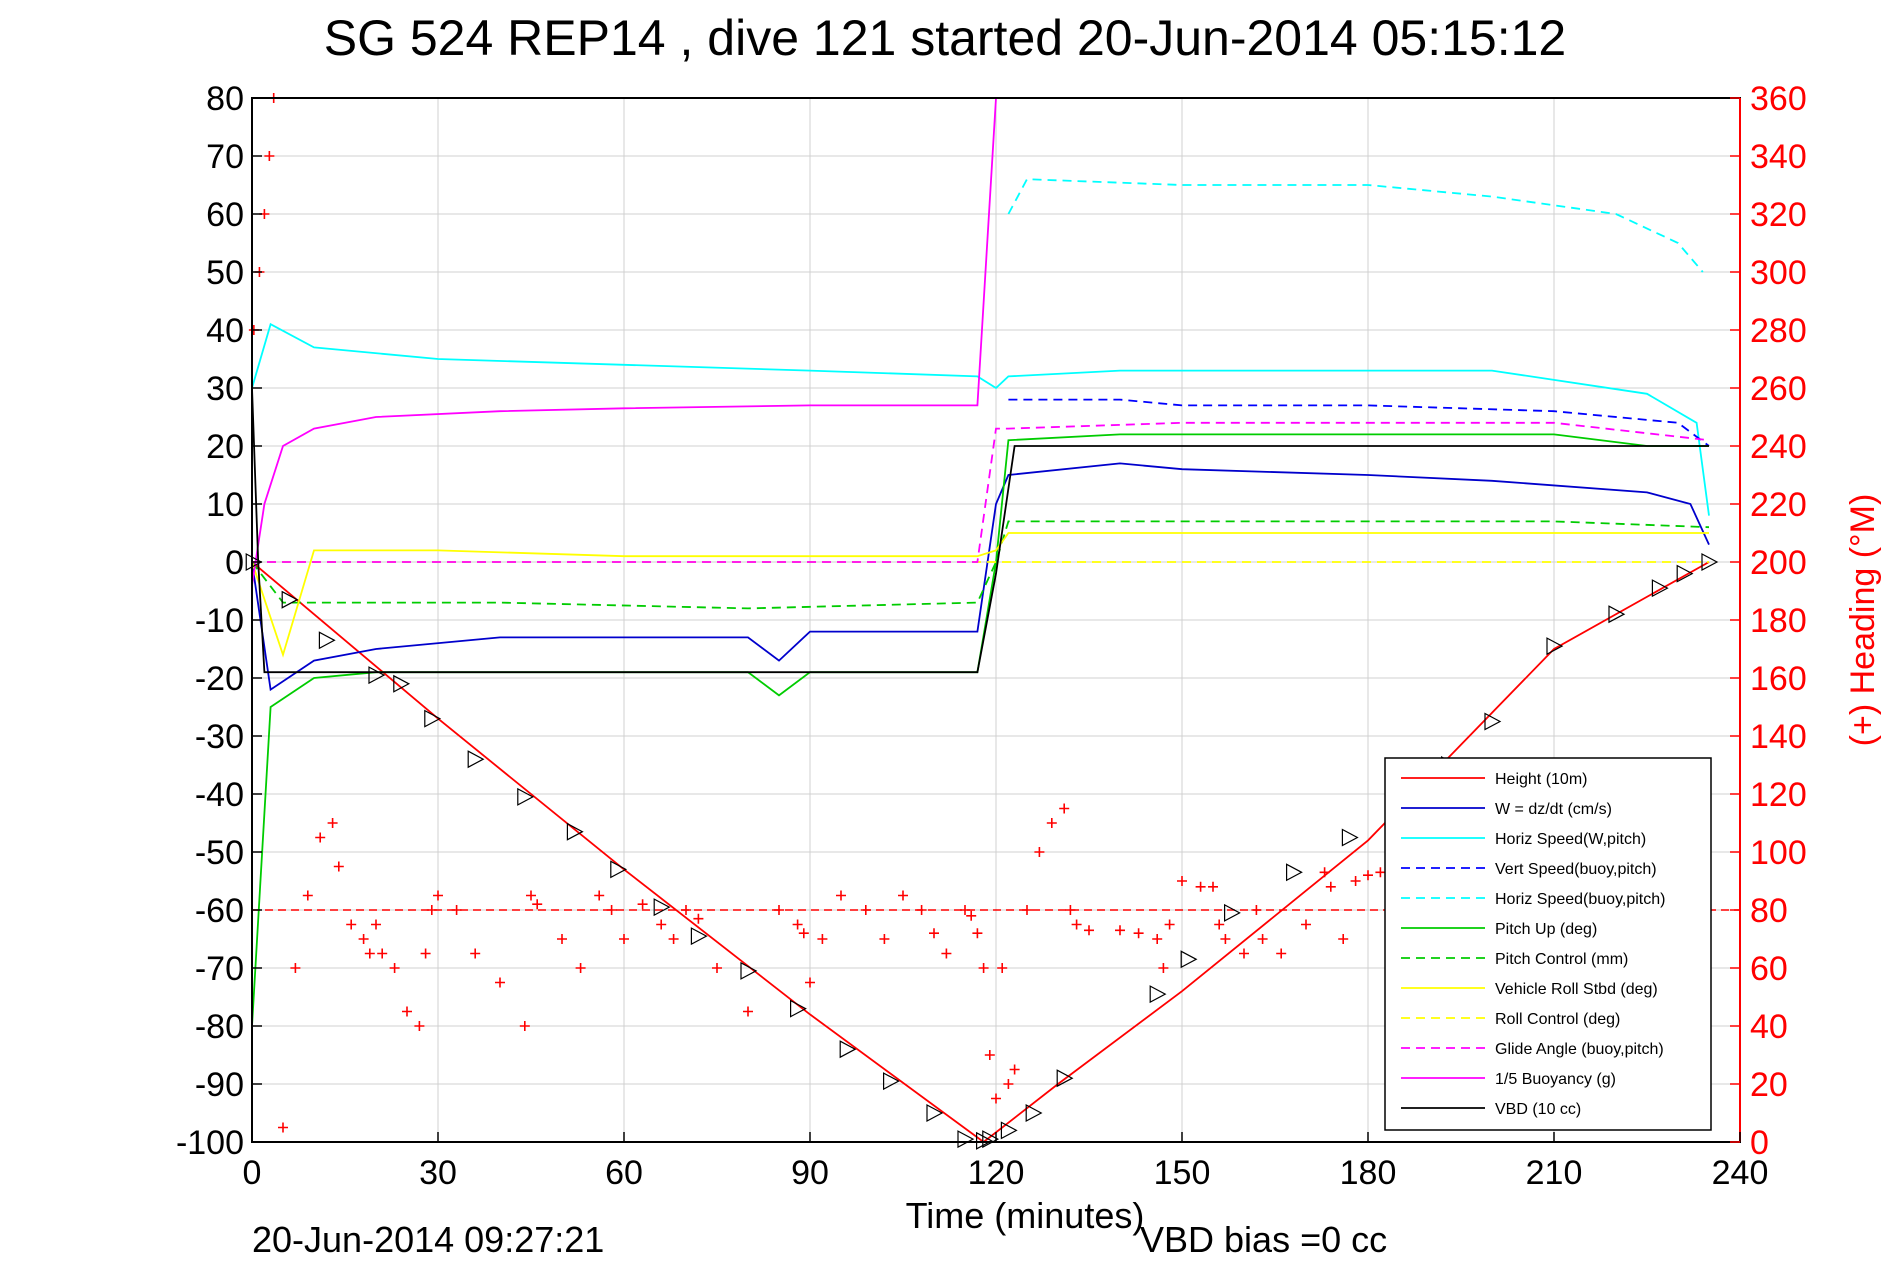 This screenshot has width=1891, height=1262. Describe the element at coordinates (219, 621) in the screenshot. I see `y-tick-label: -10` at that location.